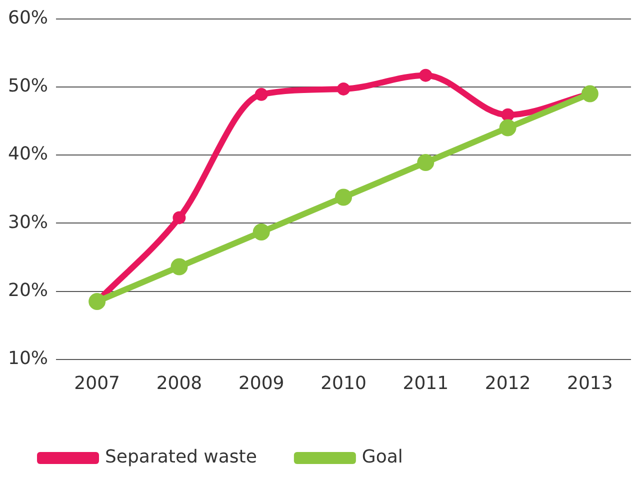 The width and height of the screenshot is (642, 481). What do you see at coordinates (343, 383) in the screenshot?
I see `x-tick-label: 2010` at bounding box center [343, 383].